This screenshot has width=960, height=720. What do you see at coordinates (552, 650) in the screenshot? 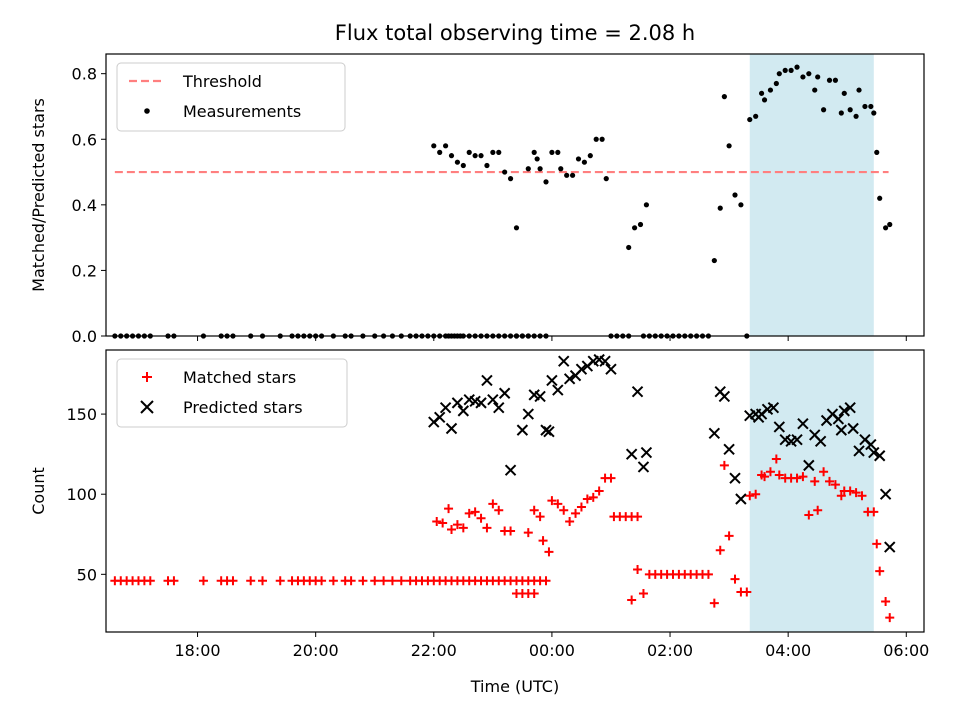
I see `x-tick-label: 00:00` at bounding box center [552, 650].